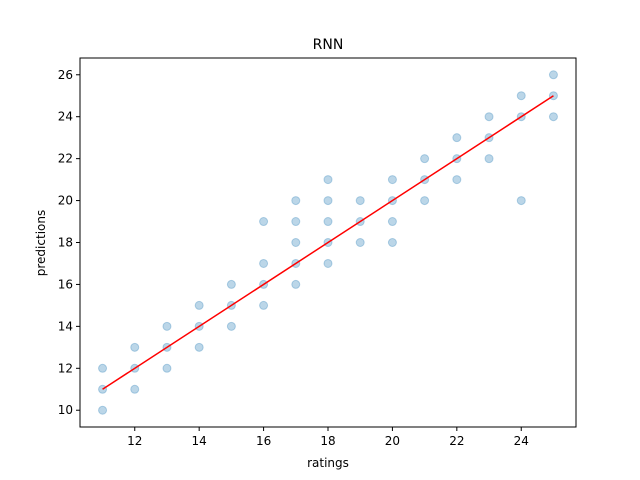 This screenshot has width=640, height=480. I want to click on y-tick-label: 16, so click(65, 284).